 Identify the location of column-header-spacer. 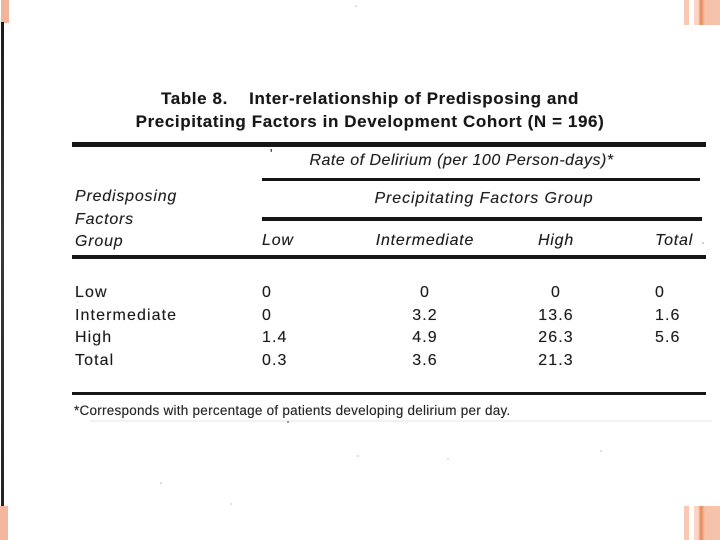
(166, 241).